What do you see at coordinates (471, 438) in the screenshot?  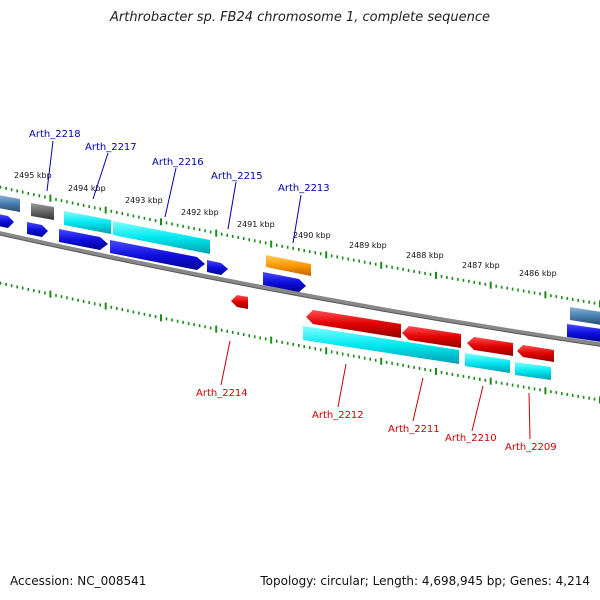 I see `gene-label-2210: Arth_2210` at bounding box center [471, 438].